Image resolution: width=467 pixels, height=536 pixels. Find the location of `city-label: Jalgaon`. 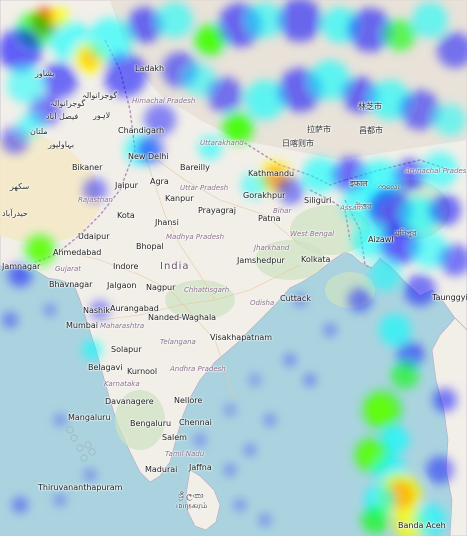

city-label: Jalgaon is located at coordinates (122, 285).